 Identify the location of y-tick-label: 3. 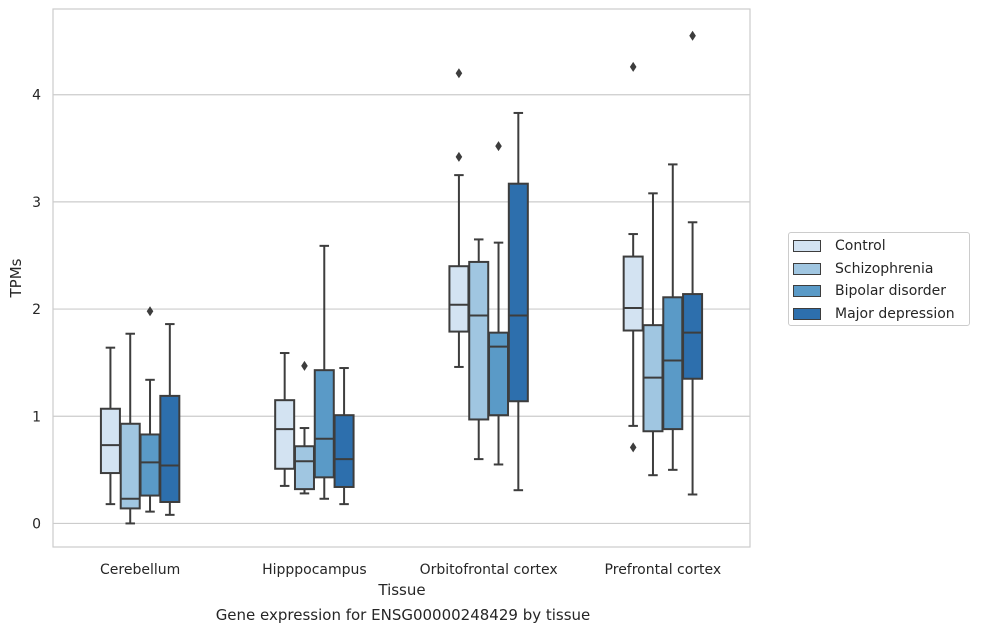
(36, 203).